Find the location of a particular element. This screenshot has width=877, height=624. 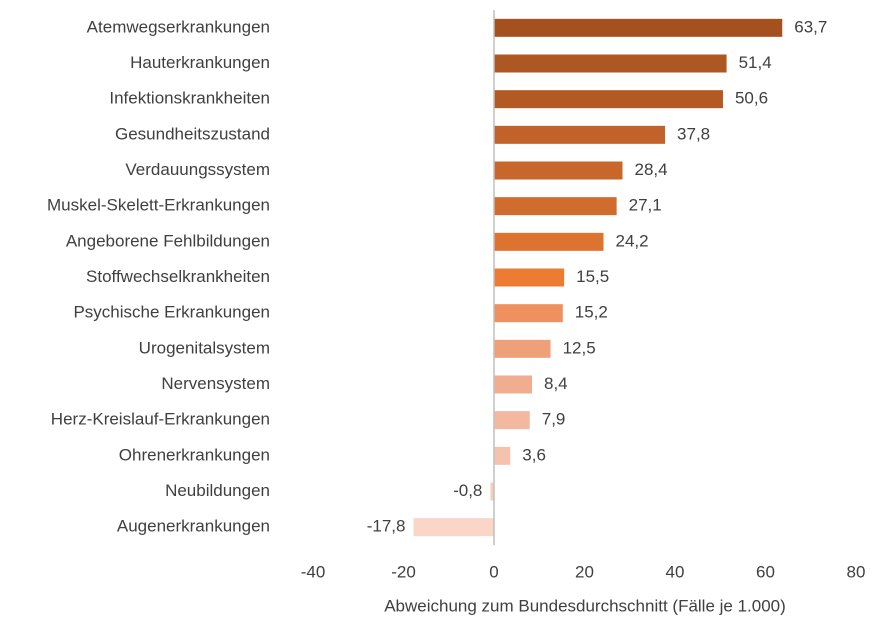

y-tick-label: Augenerkrankungen is located at coordinates (193, 526).